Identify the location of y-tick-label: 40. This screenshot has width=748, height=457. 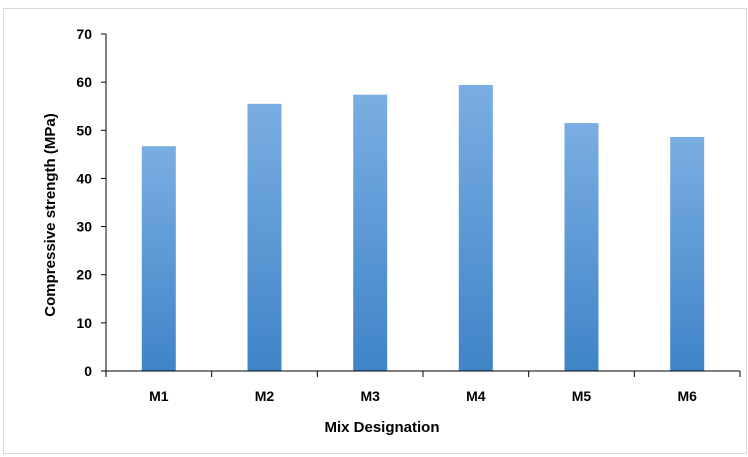
(84, 178).